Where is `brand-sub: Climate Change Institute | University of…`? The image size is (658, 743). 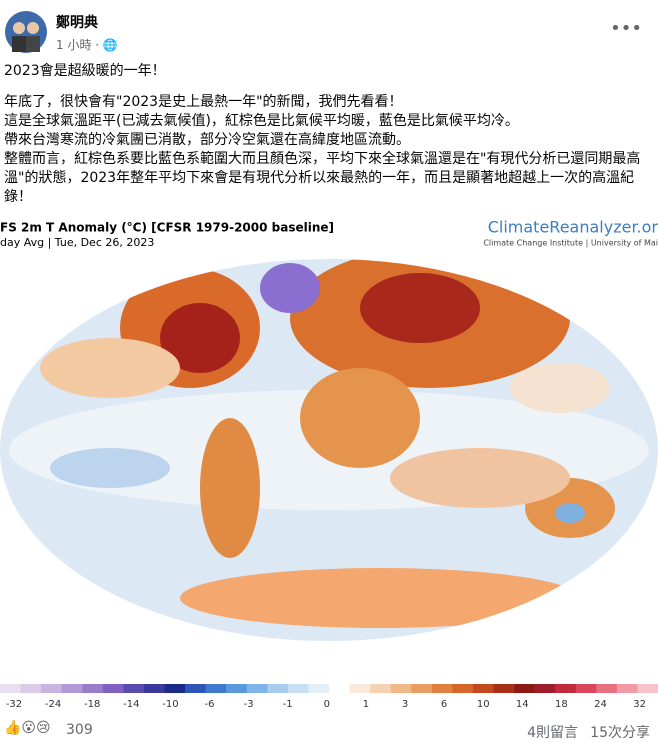 brand-sub: Climate Change Institute | University of… is located at coordinates (570, 243).